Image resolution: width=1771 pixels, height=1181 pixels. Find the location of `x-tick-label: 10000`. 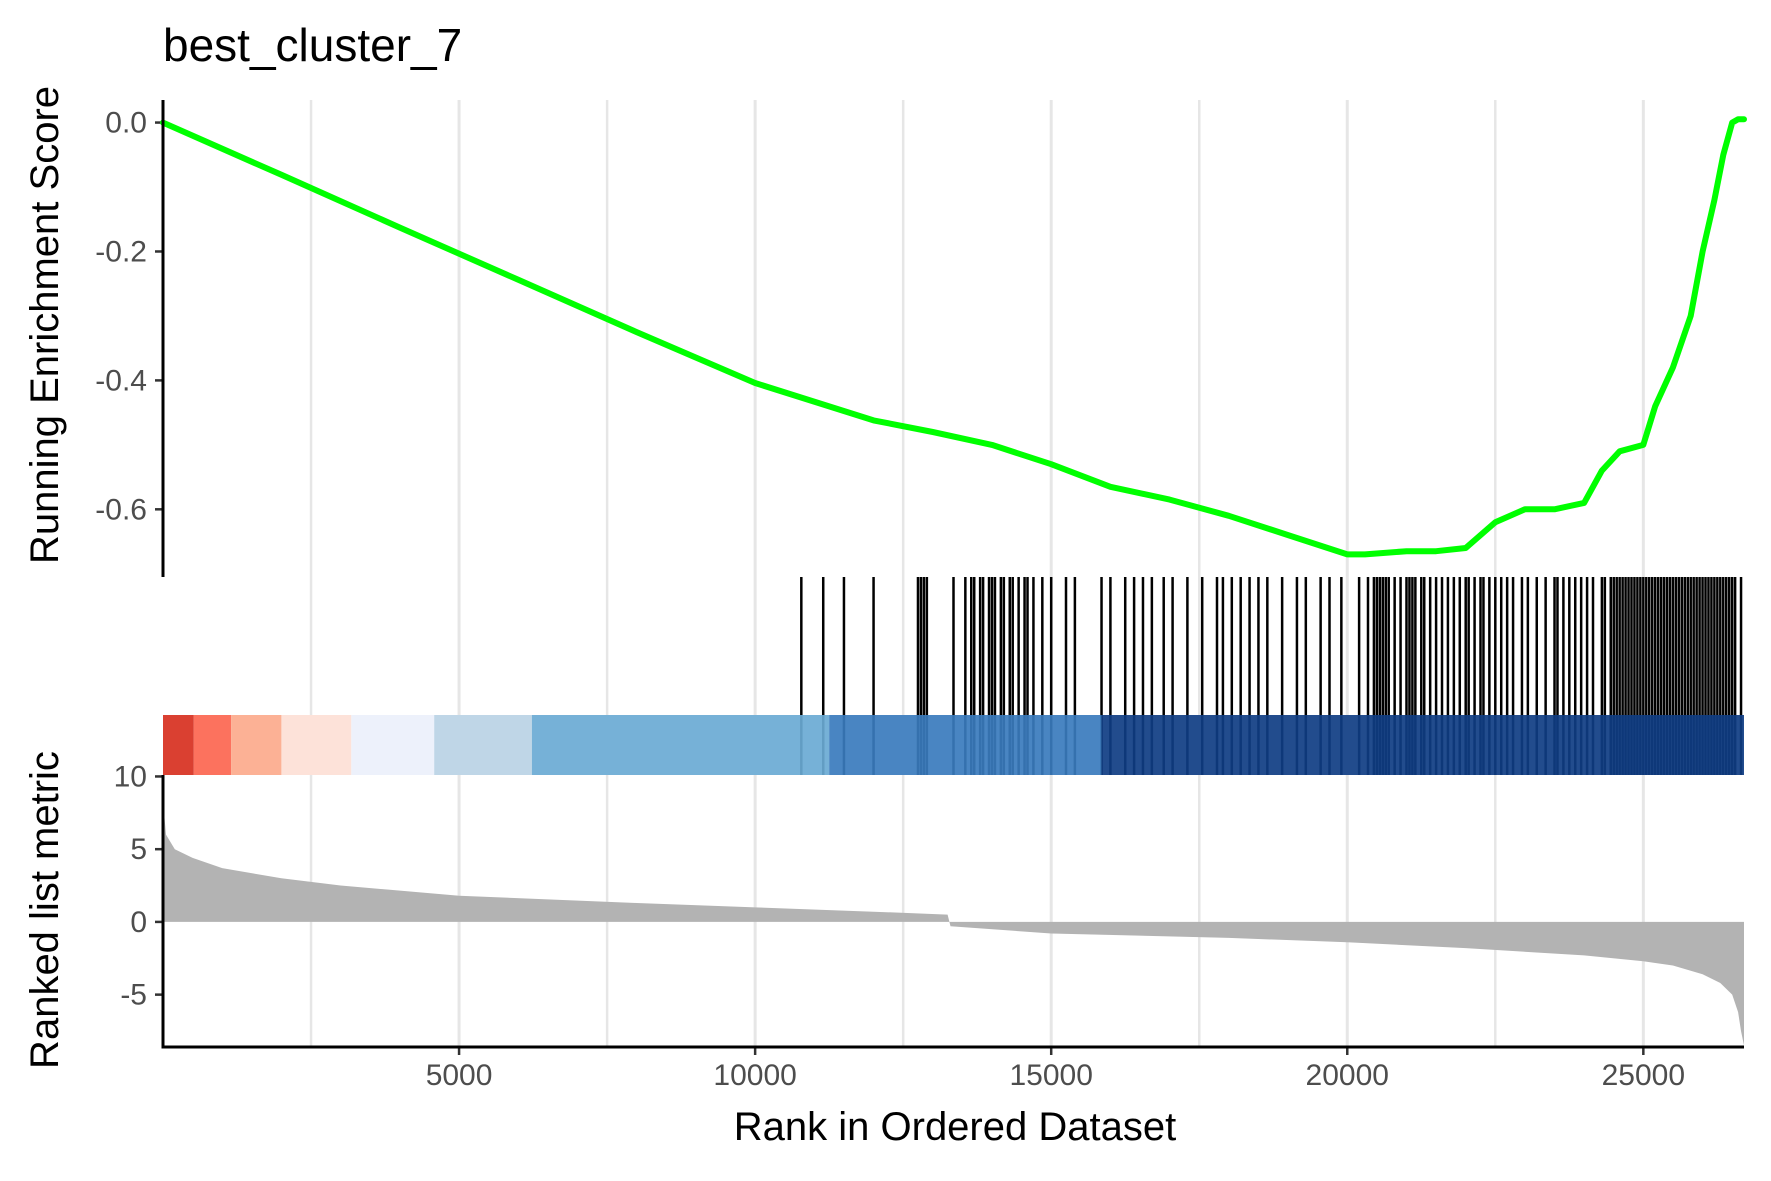

x-tick-label: 10000 is located at coordinates (754, 1075).